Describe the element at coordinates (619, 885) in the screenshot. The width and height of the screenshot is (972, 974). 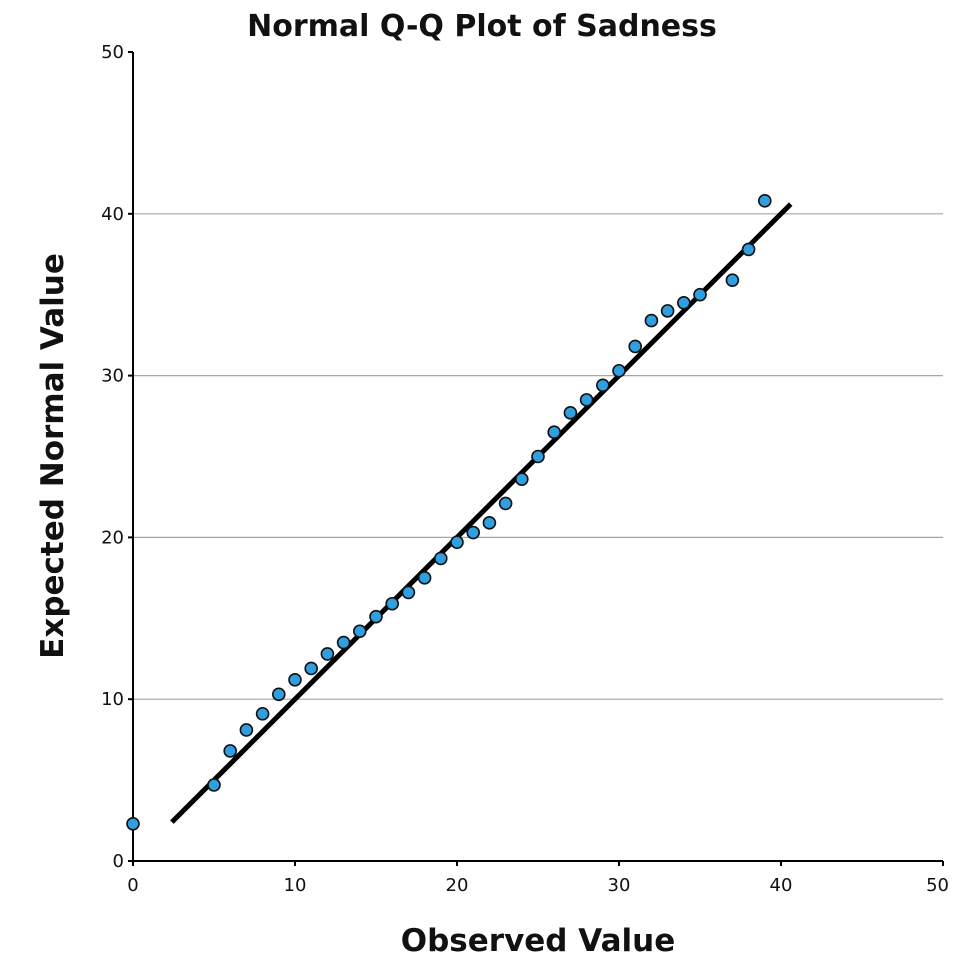
I see `x-tick-label: 30` at that location.